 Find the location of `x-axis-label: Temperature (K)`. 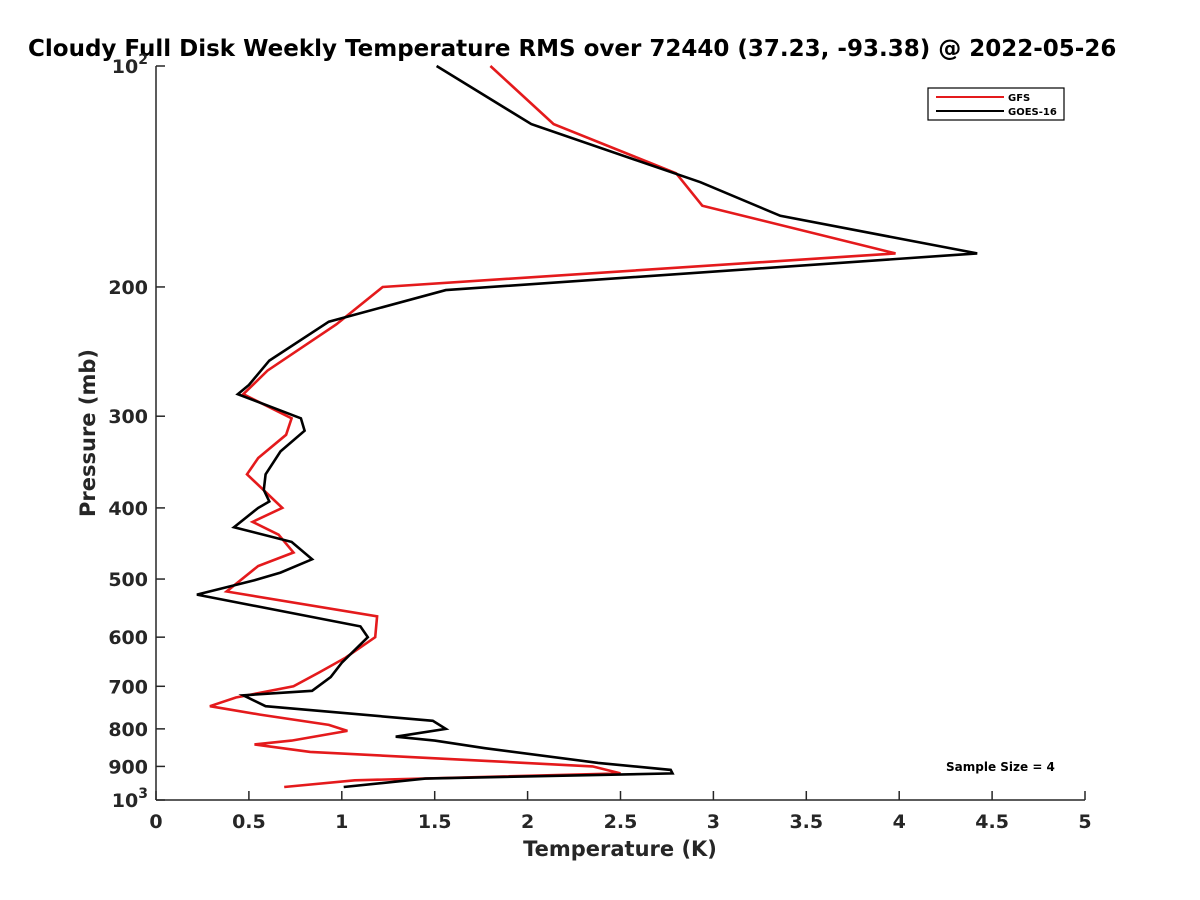

x-axis-label: Temperature (K) is located at coordinates (620, 849).